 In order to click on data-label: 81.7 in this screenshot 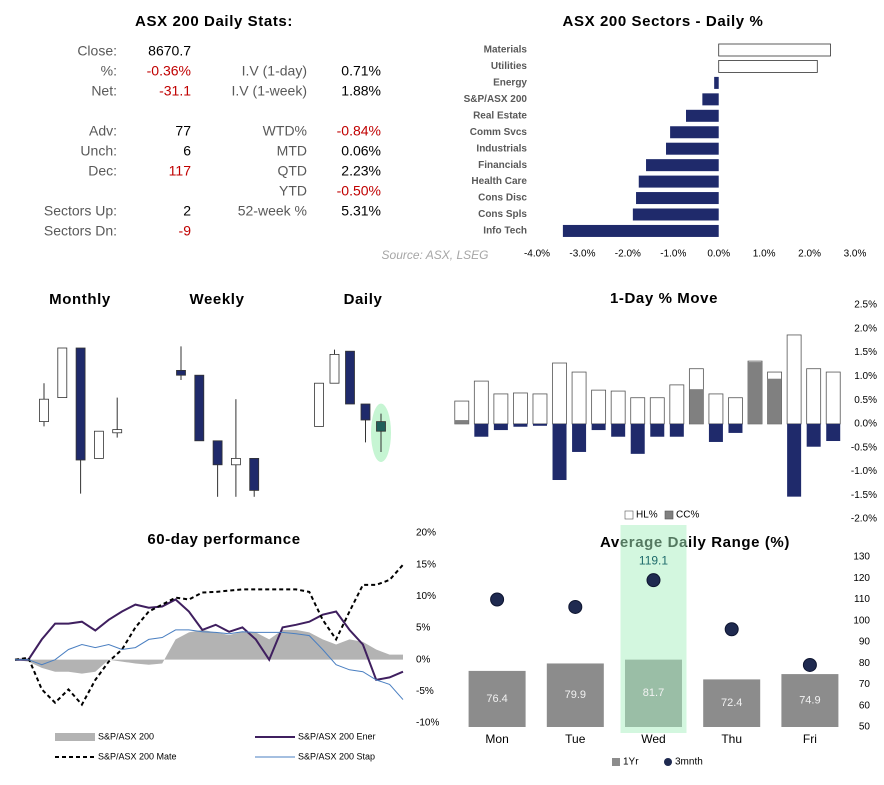, I will do `click(653, 693)`.